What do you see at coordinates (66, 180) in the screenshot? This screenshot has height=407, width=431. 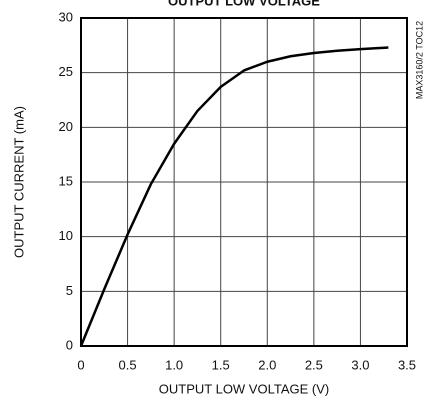 I see `y-tick-label: 15` at bounding box center [66, 180].